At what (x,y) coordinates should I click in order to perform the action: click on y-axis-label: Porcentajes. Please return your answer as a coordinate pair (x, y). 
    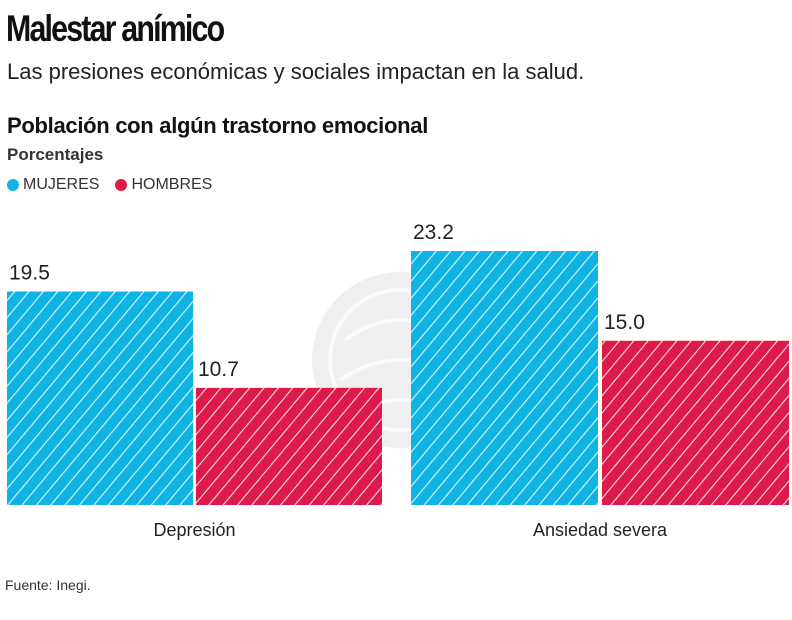
    Looking at the image, I should click on (55, 154).